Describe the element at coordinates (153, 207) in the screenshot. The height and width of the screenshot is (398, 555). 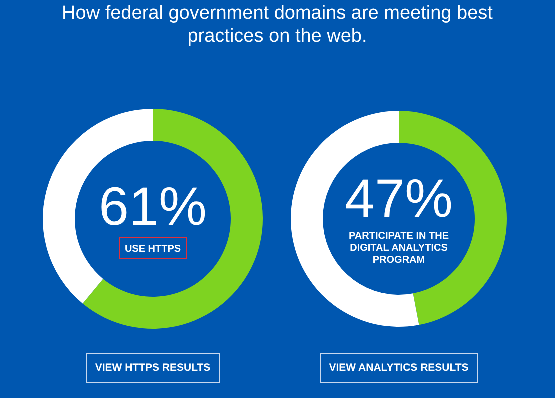
I see `data-label: 61%` at that location.